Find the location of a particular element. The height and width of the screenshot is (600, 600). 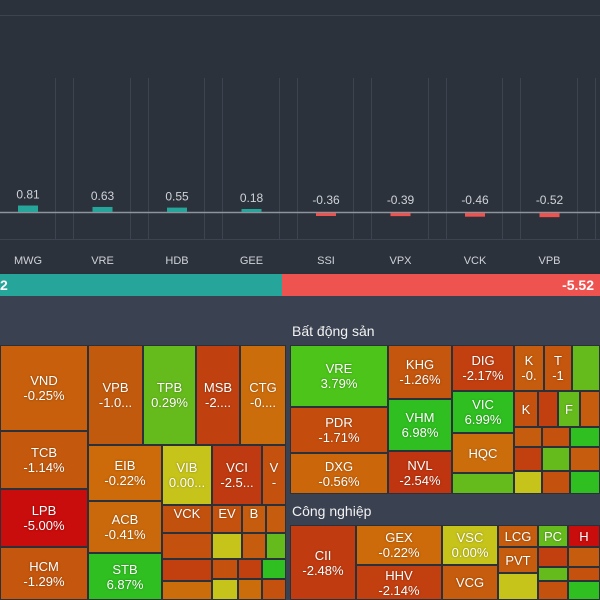

positive-impact-bar: 2 is located at coordinates (141, 285).